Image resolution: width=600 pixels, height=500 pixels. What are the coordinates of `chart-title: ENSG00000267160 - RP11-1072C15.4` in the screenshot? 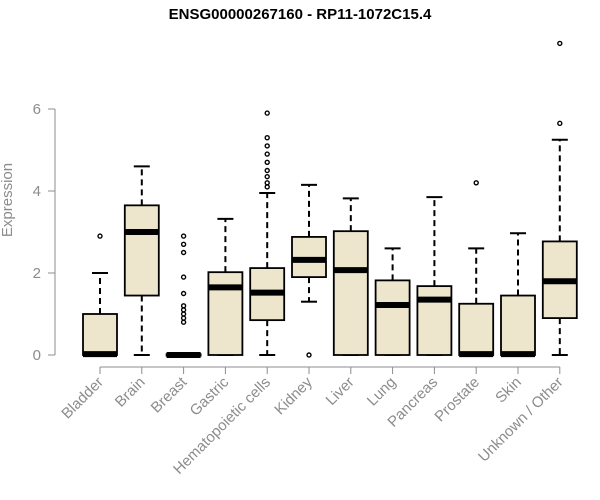 It's located at (300, 14).